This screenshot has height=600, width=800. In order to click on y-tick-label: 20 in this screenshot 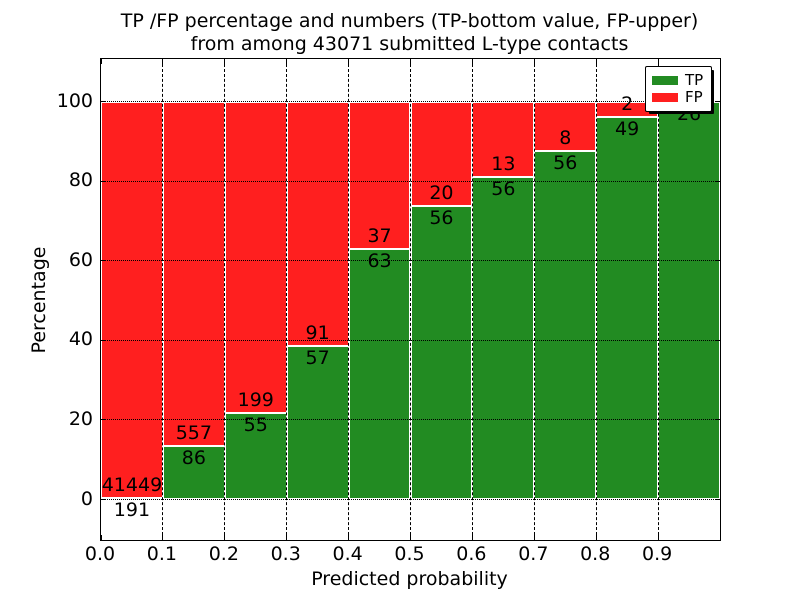, I will do `click(80, 418)`.